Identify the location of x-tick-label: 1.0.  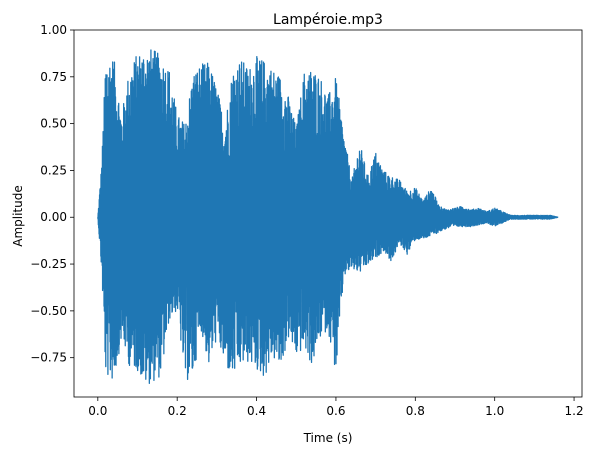
(494, 411).